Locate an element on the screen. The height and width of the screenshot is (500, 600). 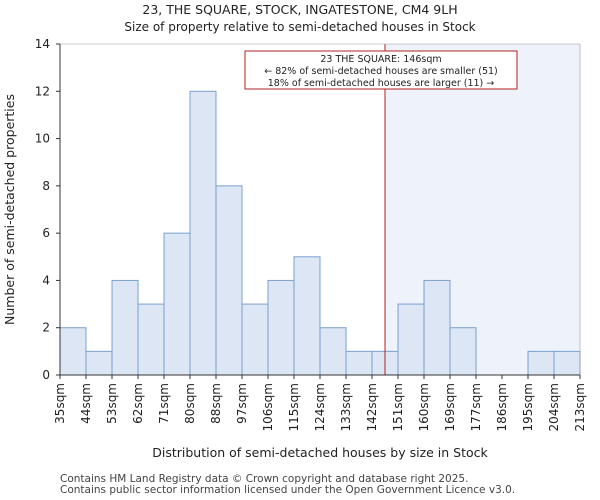
bar-124sqm is located at coordinates (333, 351).